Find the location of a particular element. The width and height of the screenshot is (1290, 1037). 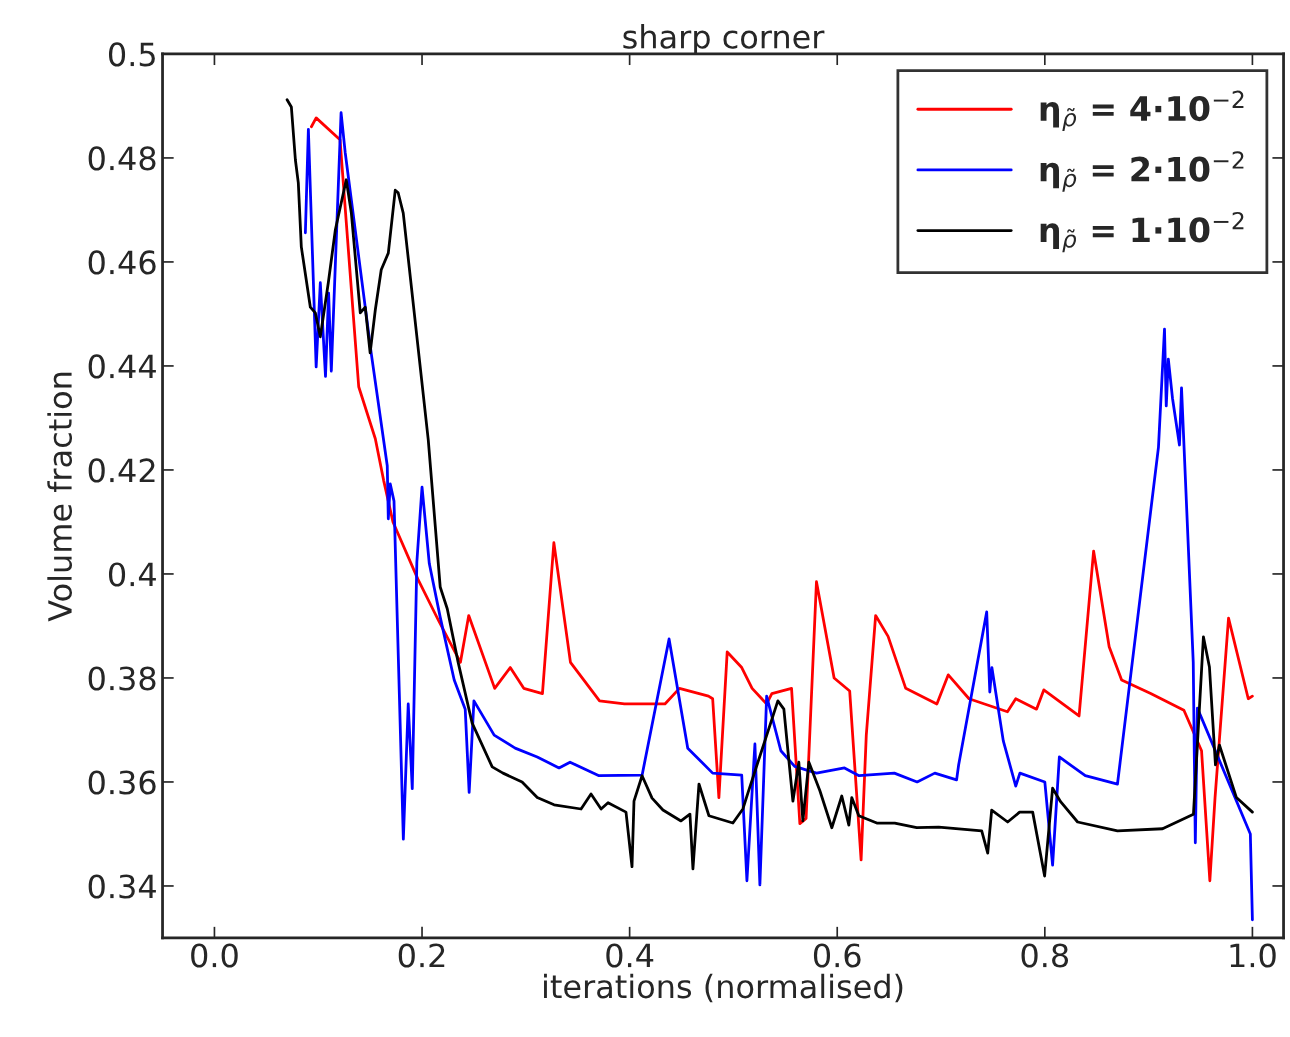

y-tick-label: 0.36 is located at coordinates (122, 782).